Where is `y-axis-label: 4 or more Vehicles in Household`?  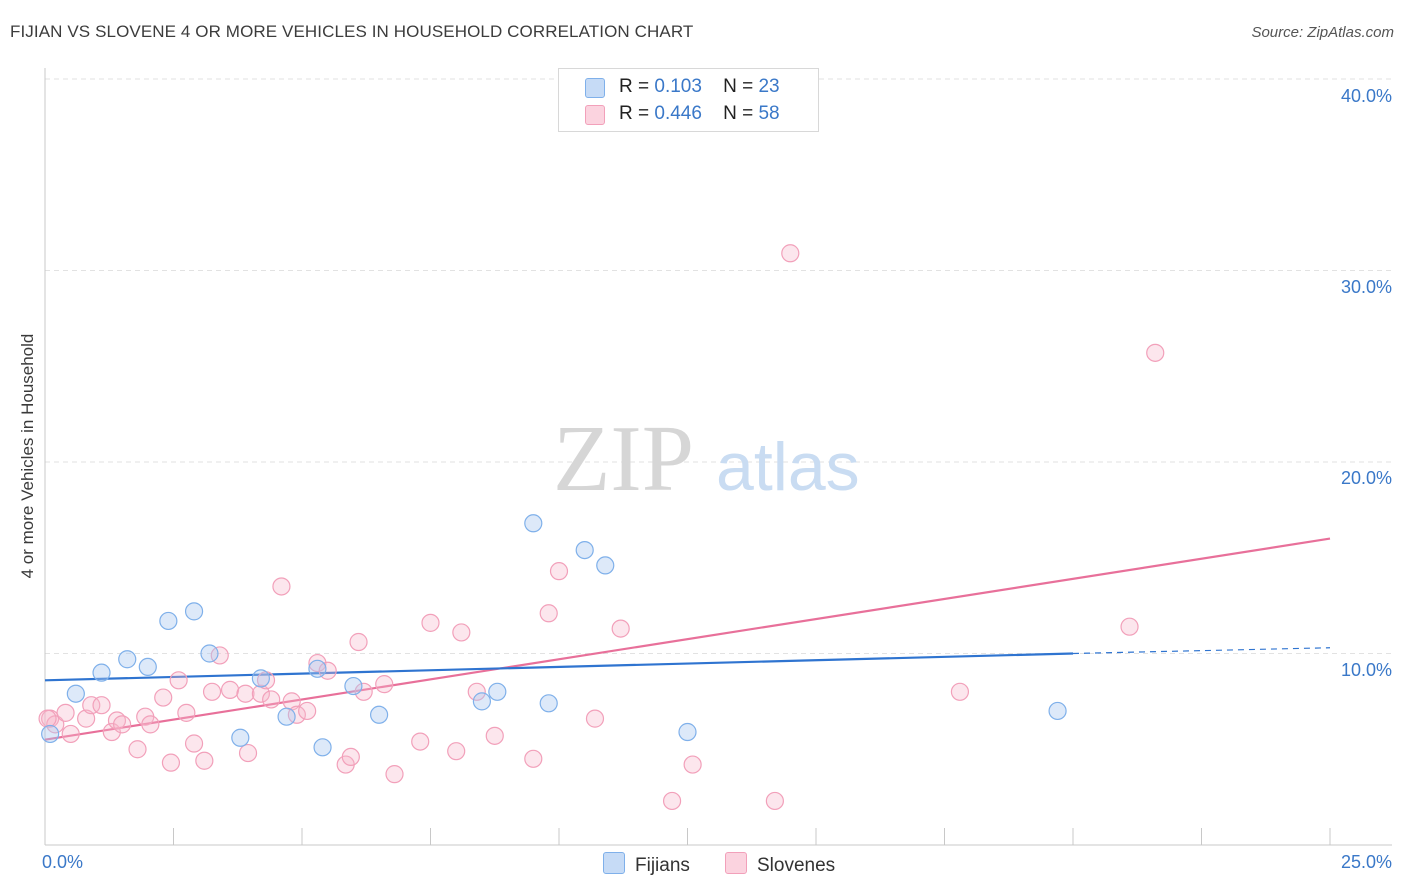 y-axis-label: 4 or more Vehicles in Household is located at coordinates (27, 456).